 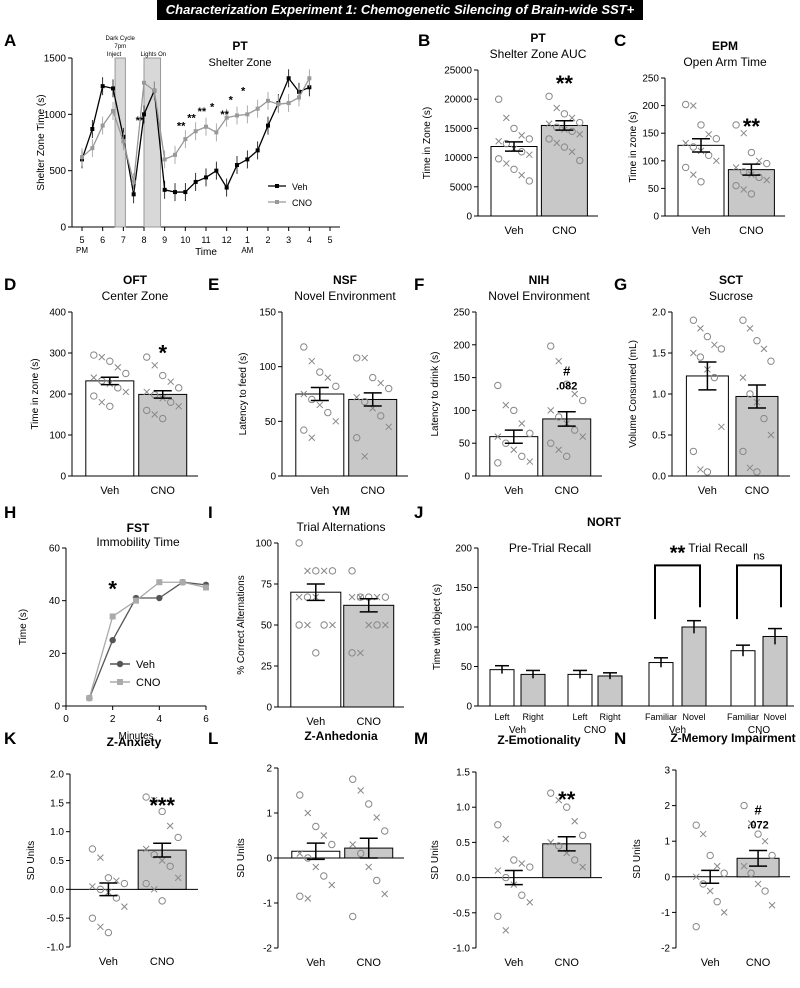 I want to click on panel-E-y-tick-label: 50, so click(x=271, y=422).